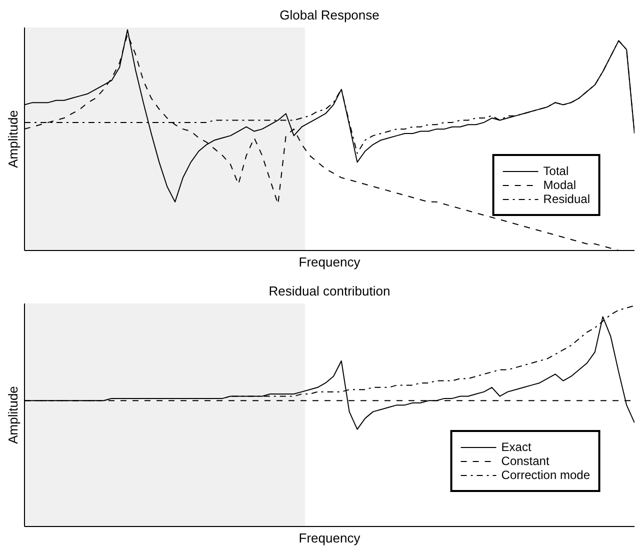 The width and height of the screenshot is (638, 550). Describe the element at coordinates (559, 185) in the screenshot. I see `legend-label: Modal` at that location.